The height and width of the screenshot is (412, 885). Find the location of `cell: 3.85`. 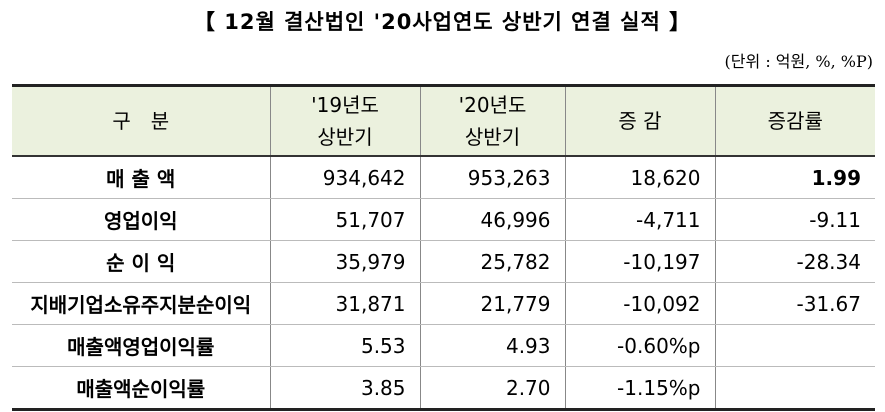

cell: 3.85 is located at coordinates (345, 388).